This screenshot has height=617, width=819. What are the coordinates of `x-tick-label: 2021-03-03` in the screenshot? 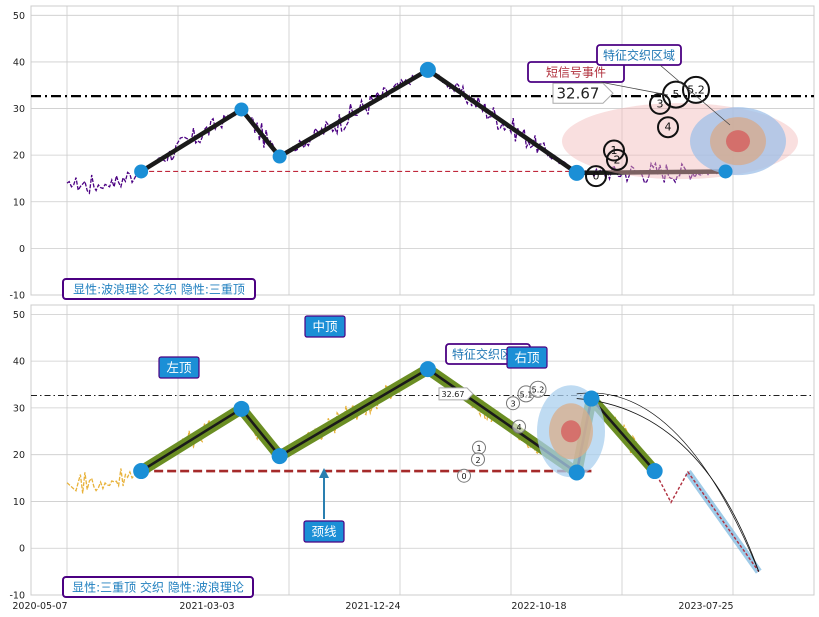 It's located at (206, 606).